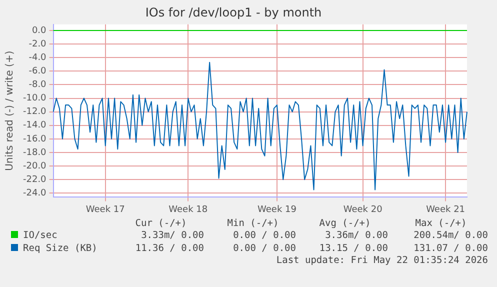 The width and height of the screenshot is (497, 287). Describe the element at coordinates (345, 223) in the screenshot. I see `text: Avg (-/+)` at that location.